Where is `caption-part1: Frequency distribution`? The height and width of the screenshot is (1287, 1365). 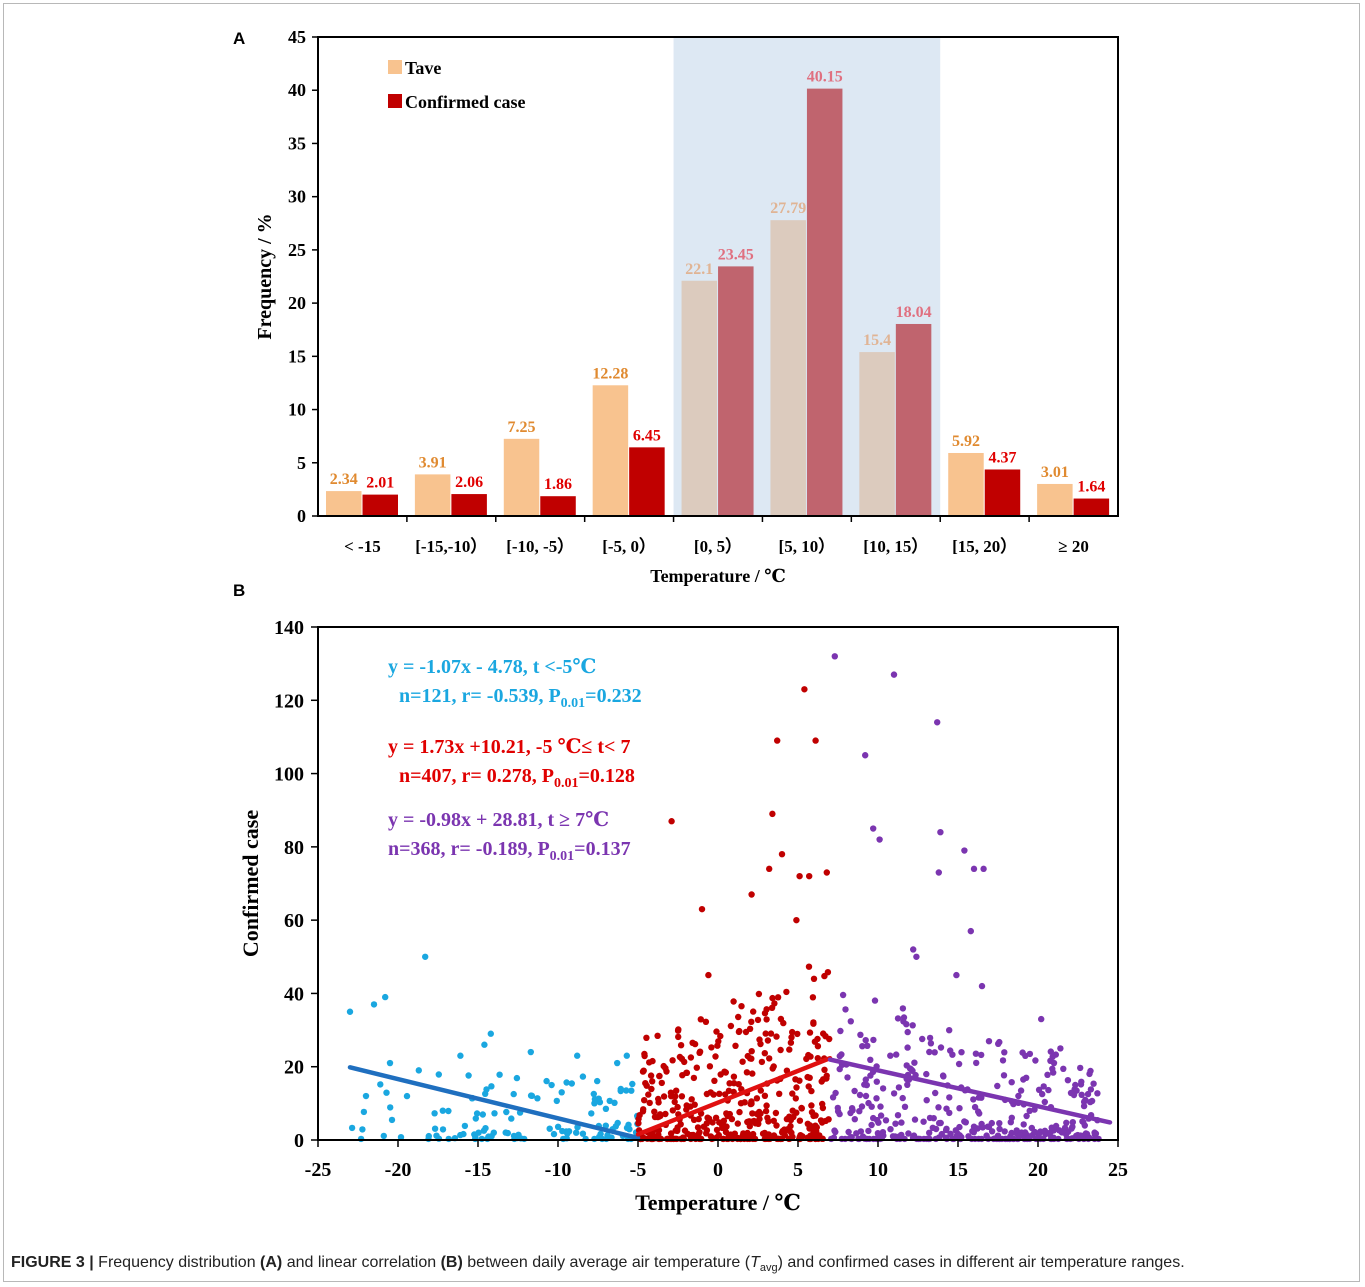 caption-part1: Frequency distribution is located at coordinates (177, 1262).